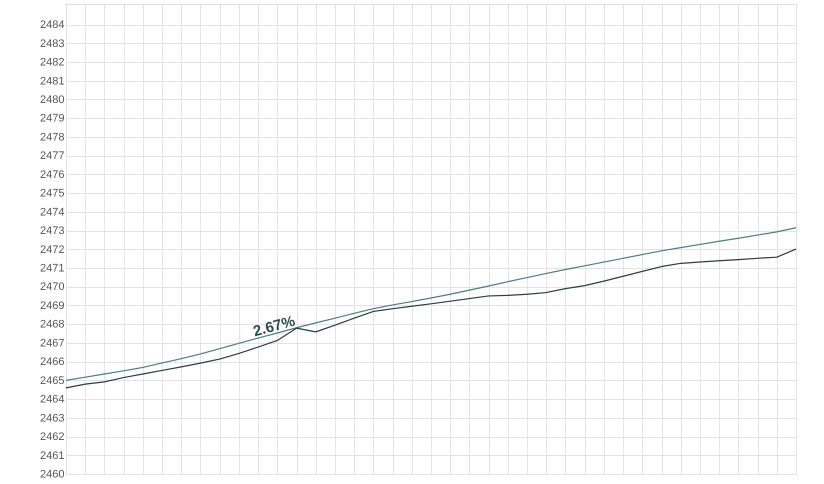  Describe the element at coordinates (52, 343) in the screenshot. I see `y-tick-label: 2467` at that location.